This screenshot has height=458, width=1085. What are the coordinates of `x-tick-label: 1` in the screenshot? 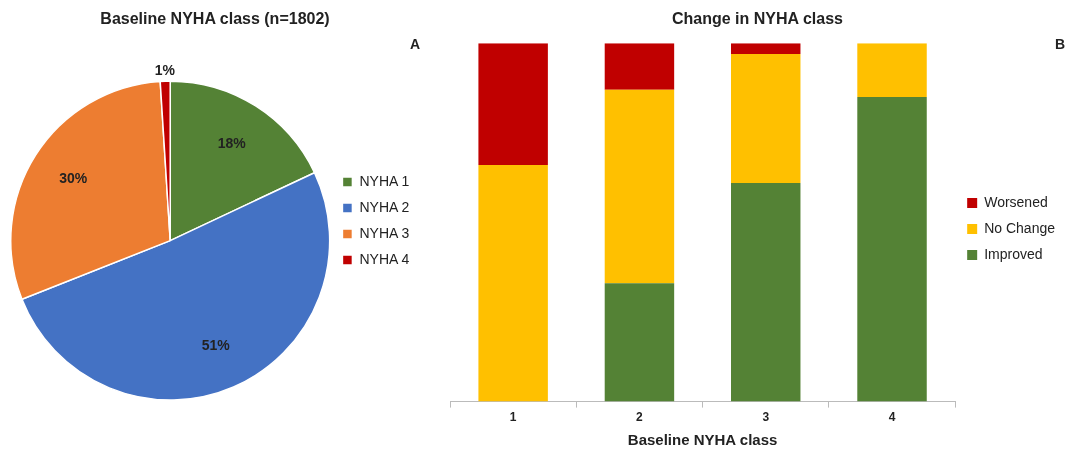 It's located at (513, 417).